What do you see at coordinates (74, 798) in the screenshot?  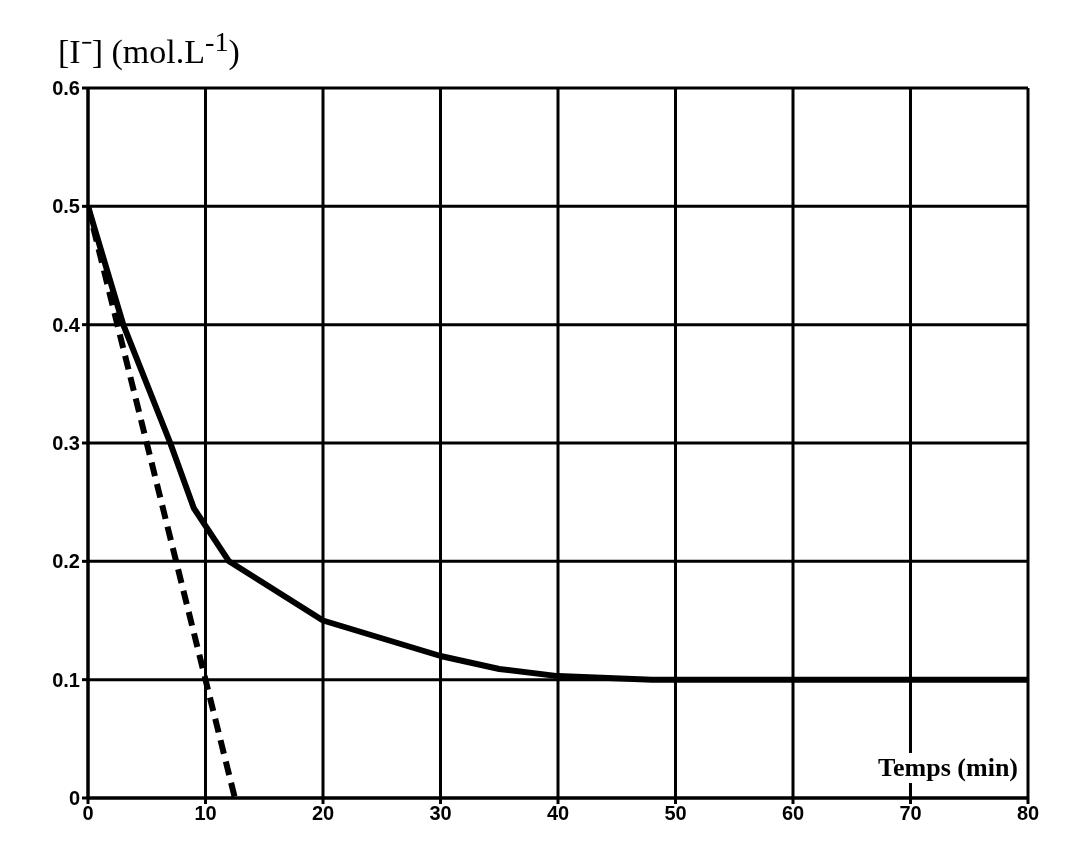 I see `y-tick-label: 0` at bounding box center [74, 798].